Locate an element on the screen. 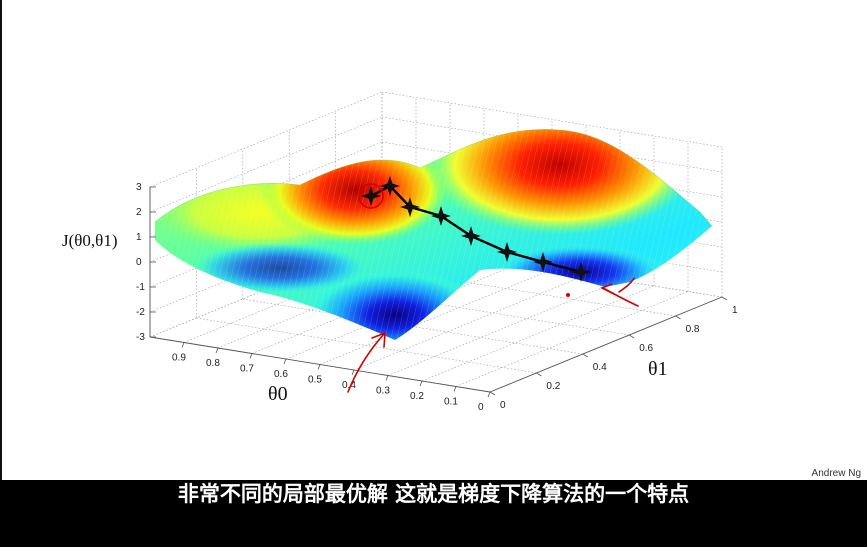 The width and height of the screenshot is (867, 547). gradient-descent-path is located at coordinates (474, 229).